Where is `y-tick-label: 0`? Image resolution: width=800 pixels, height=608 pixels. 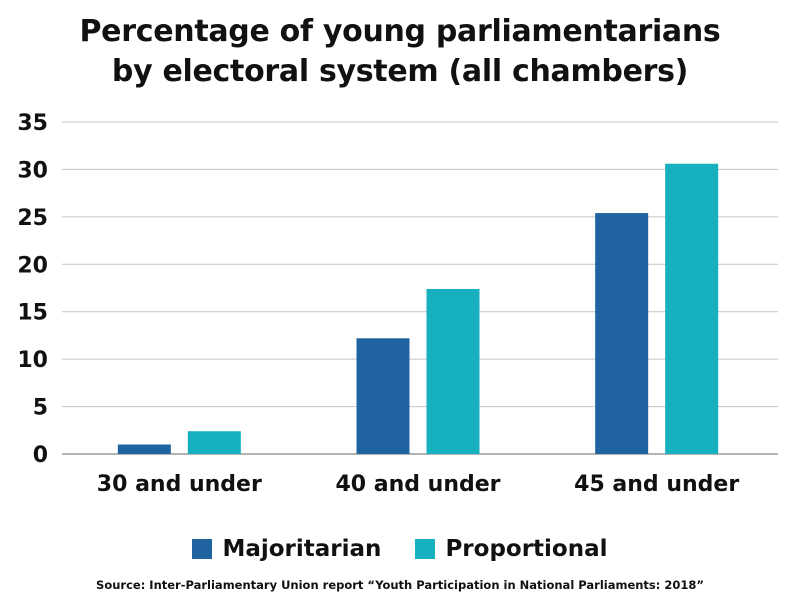
y-tick-label: 0 is located at coordinates (40, 455).